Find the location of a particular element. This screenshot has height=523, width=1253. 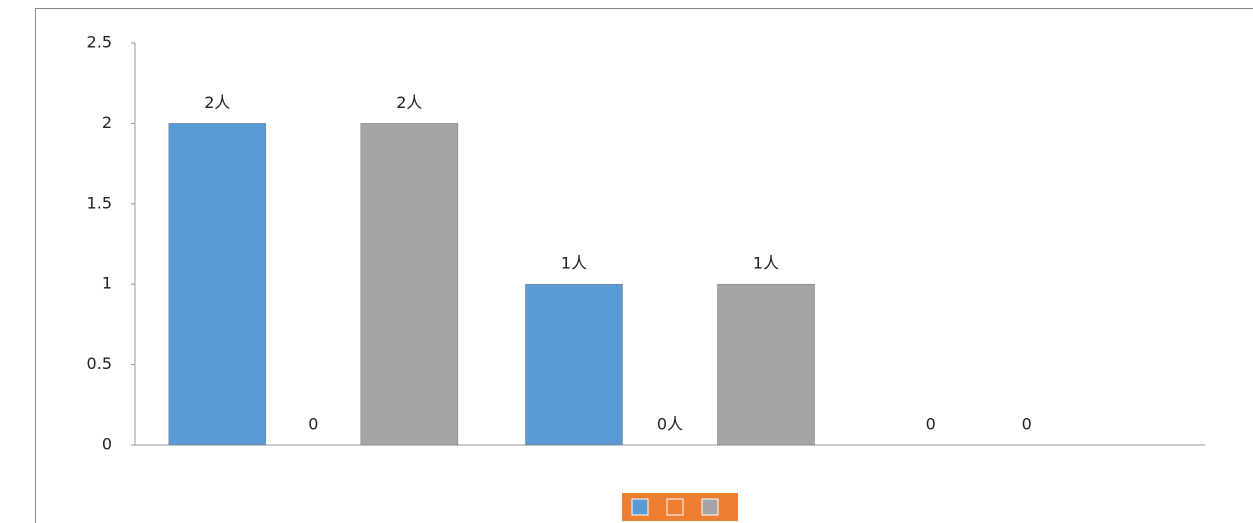

y-tick-label: 0 is located at coordinates (107, 444).